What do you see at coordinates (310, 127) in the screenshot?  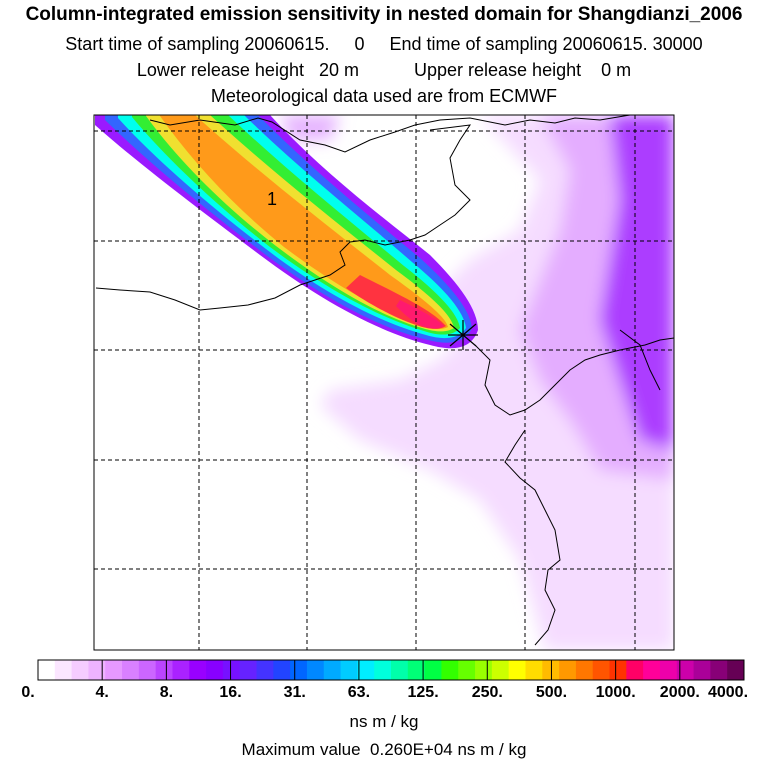 I see `background-patch` at bounding box center [310, 127].